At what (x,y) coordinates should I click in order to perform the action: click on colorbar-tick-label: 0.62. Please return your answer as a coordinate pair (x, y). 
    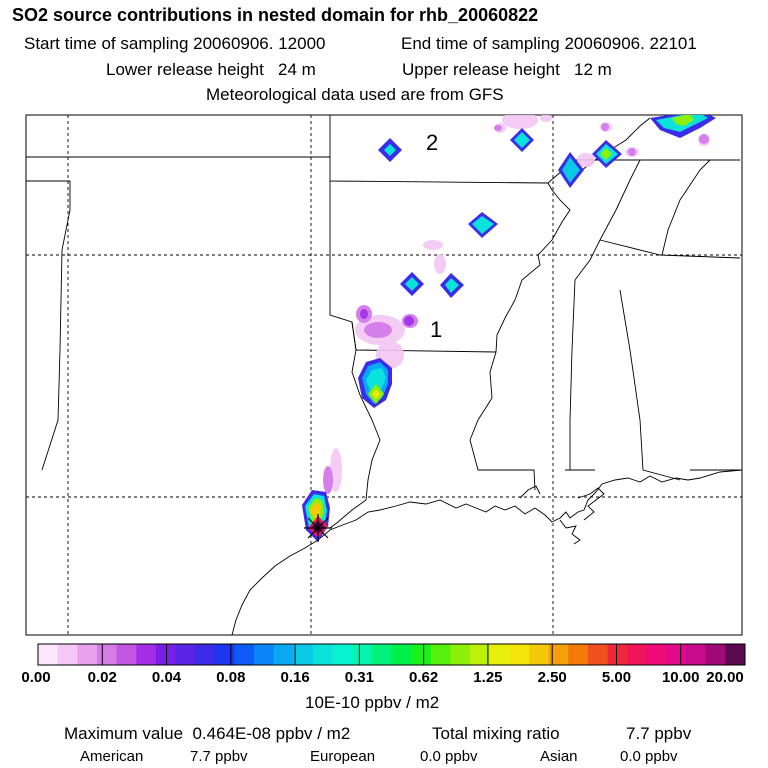
    Looking at the image, I should click on (424, 677).